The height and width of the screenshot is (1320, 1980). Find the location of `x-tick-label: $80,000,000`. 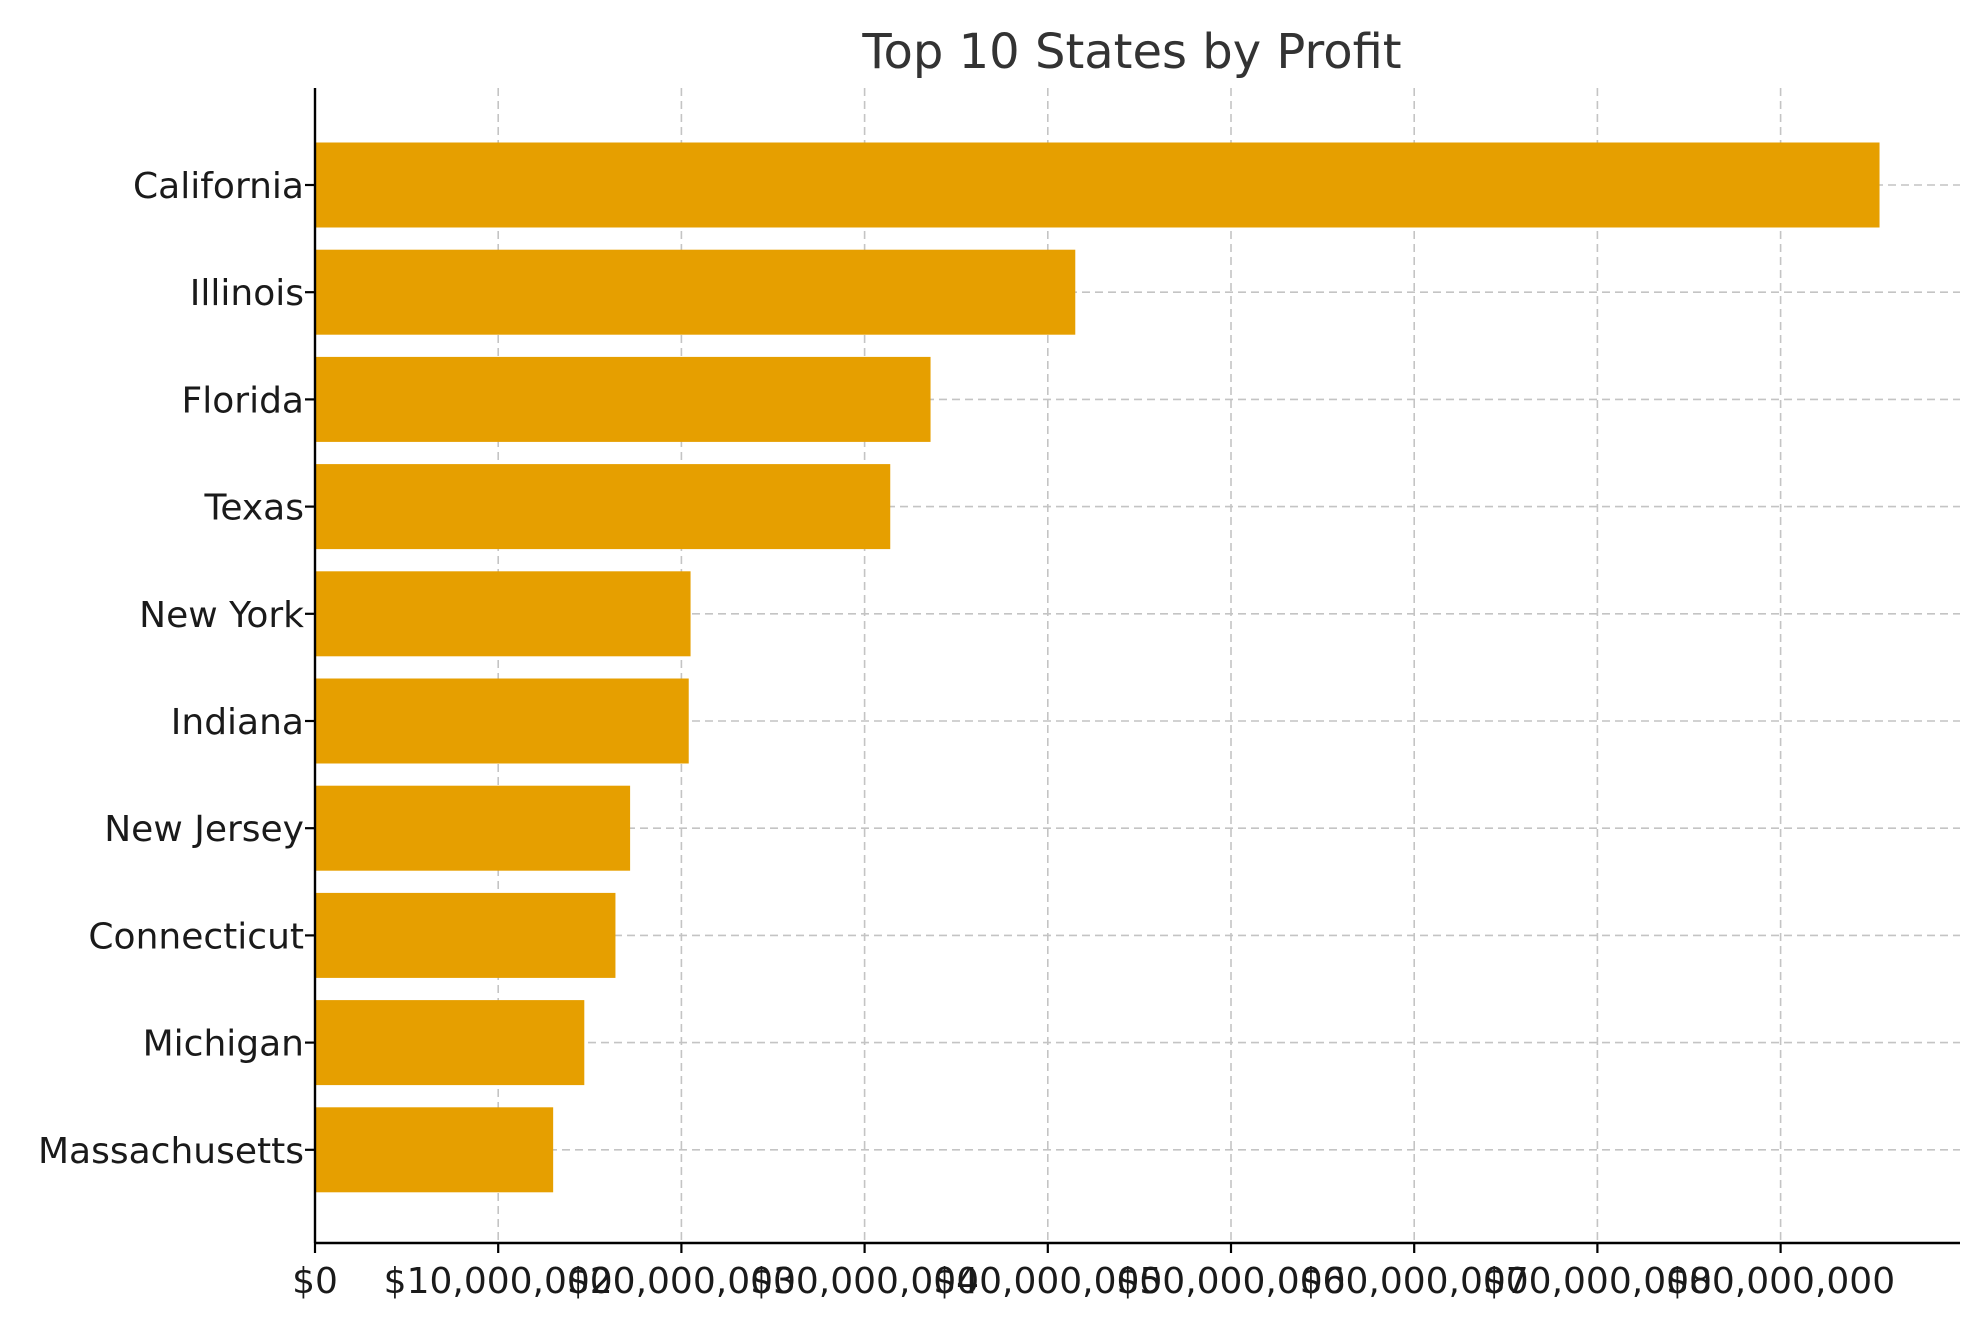

x-tick-label: $80,000,000 is located at coordinates (1780, 1281).